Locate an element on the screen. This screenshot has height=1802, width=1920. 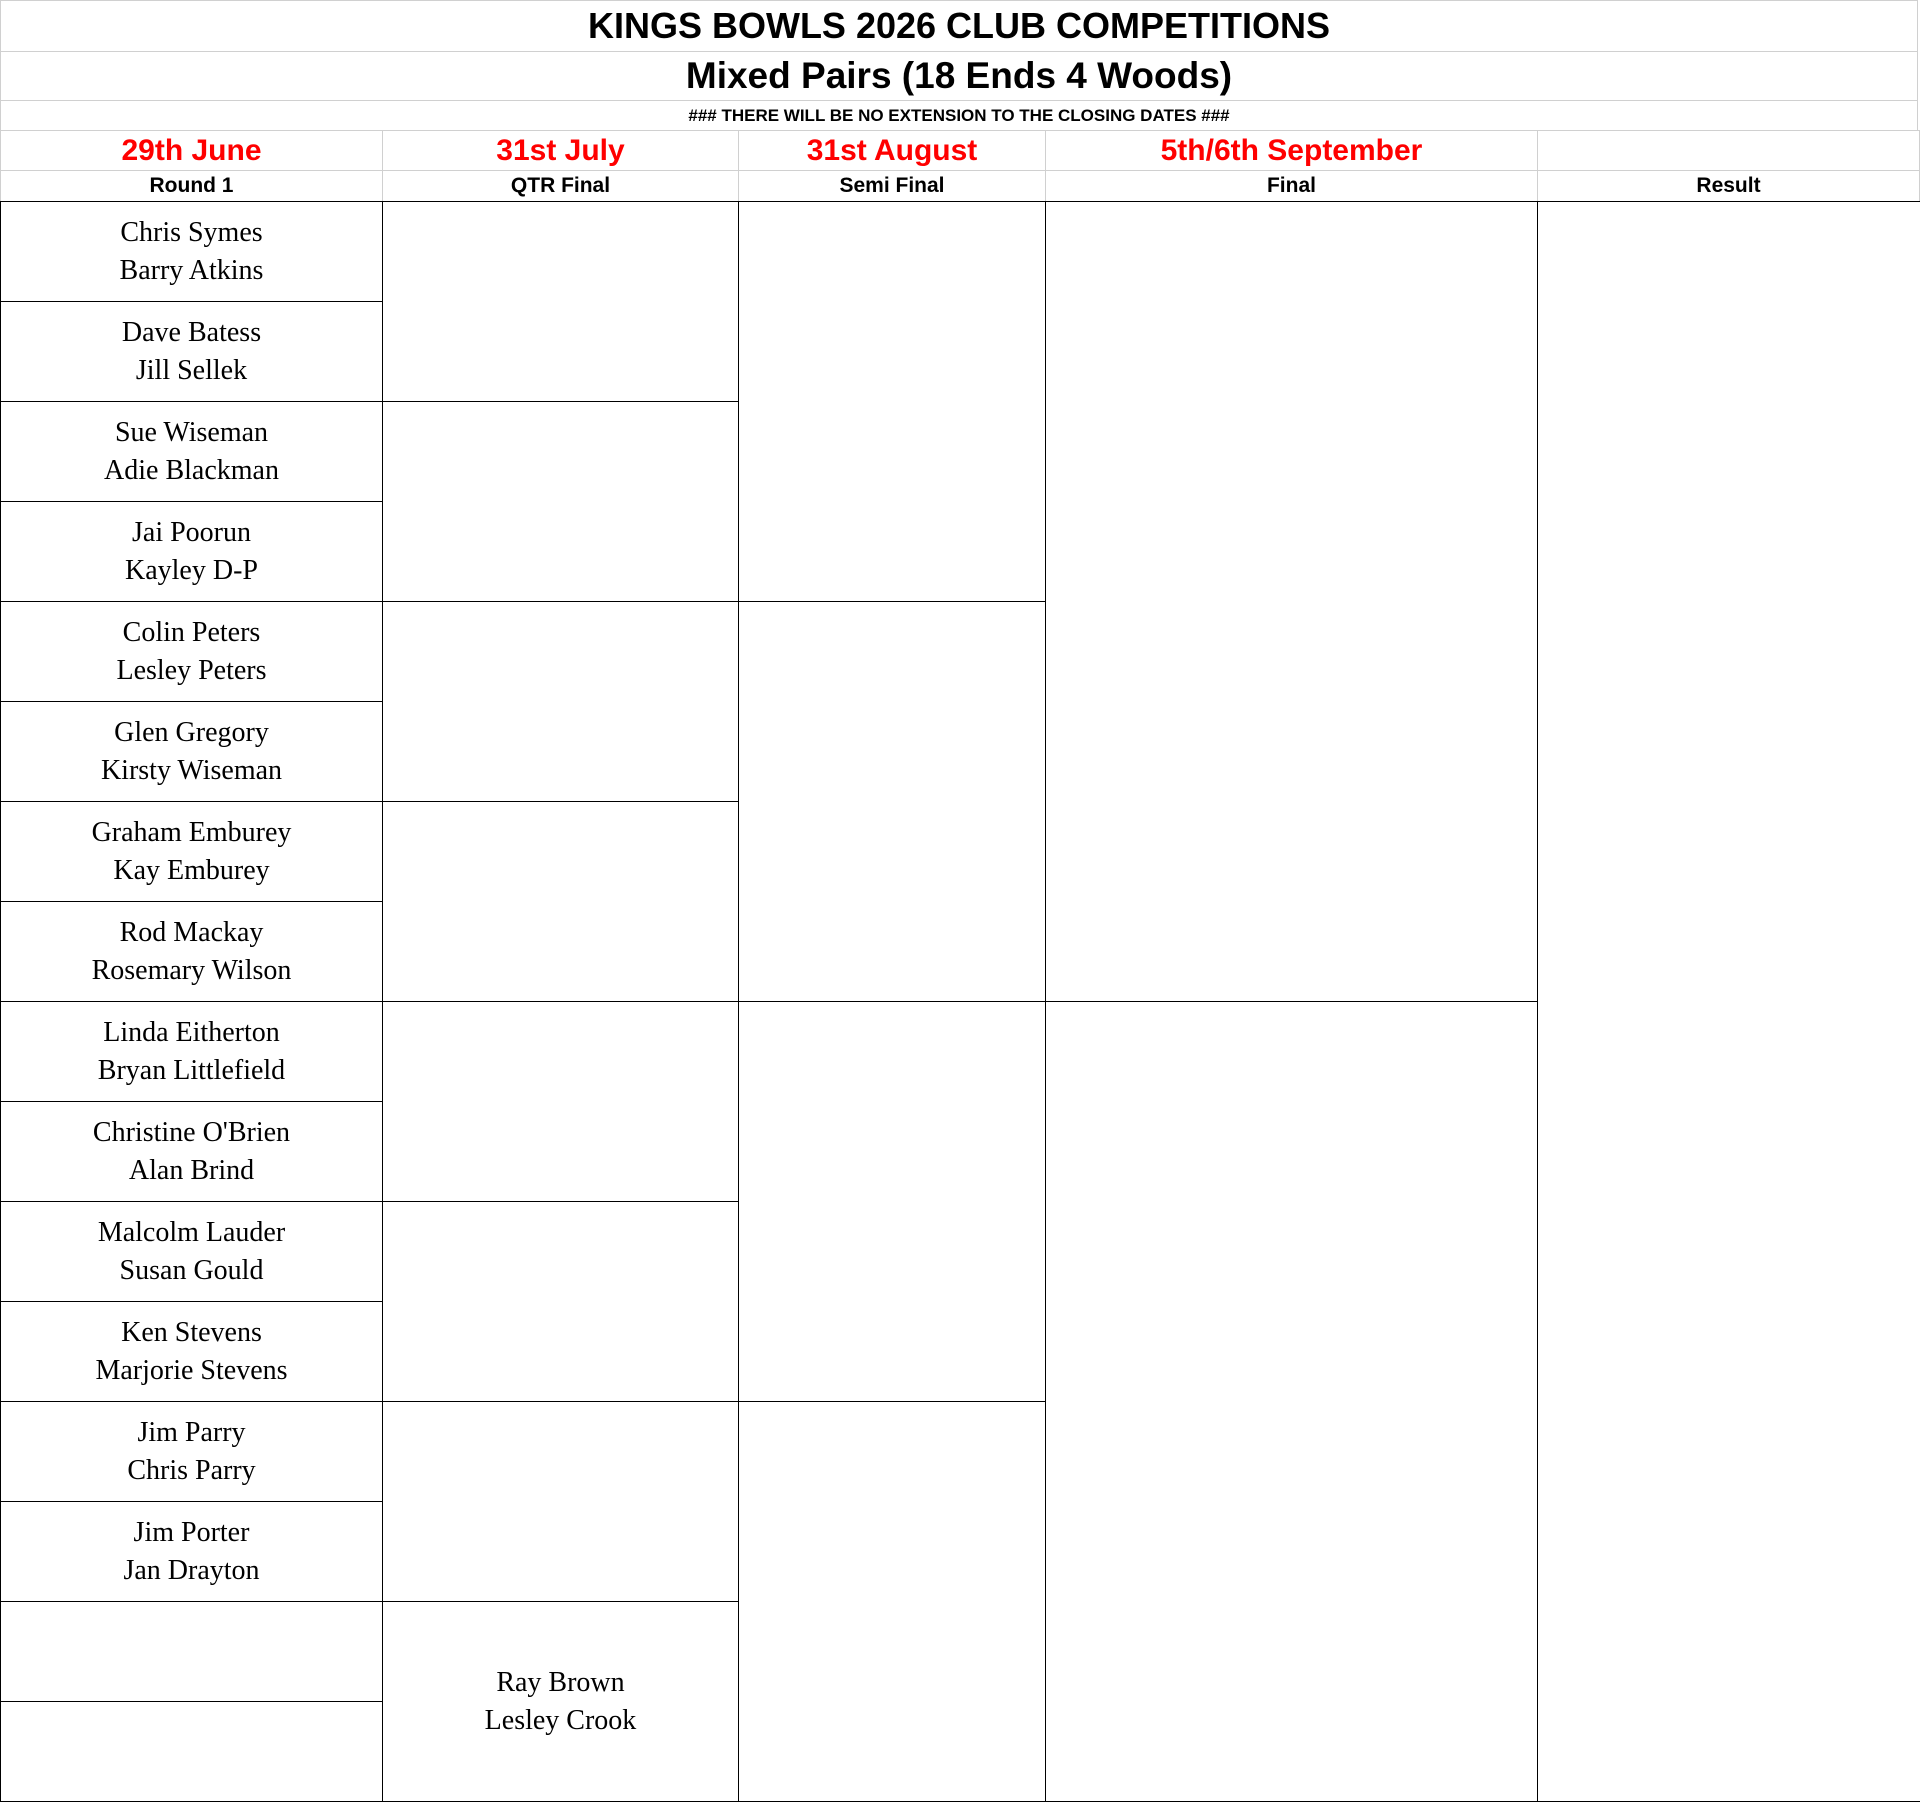
round-label: Result is located at coordinates (1728, 185).